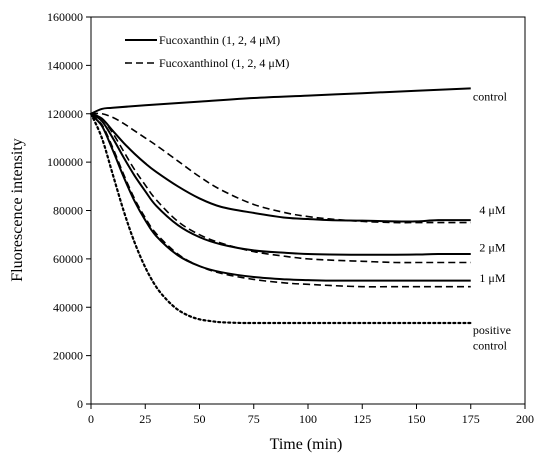  I want to click on x-tick-label: 200, so click(525, 419).